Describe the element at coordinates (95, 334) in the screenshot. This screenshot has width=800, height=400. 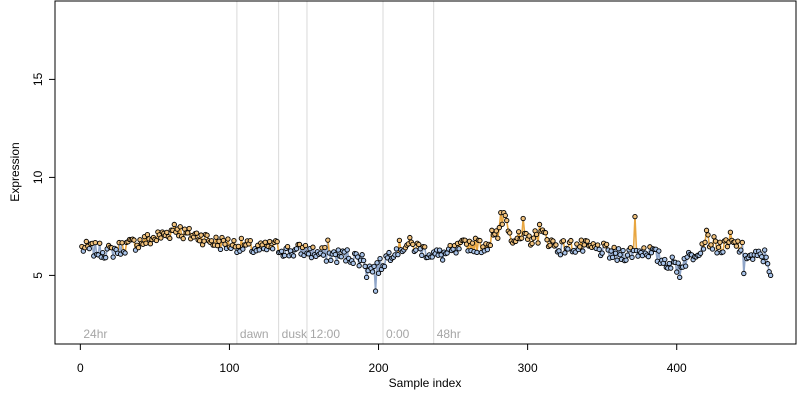
I see `section-label: 24hr` at that location.